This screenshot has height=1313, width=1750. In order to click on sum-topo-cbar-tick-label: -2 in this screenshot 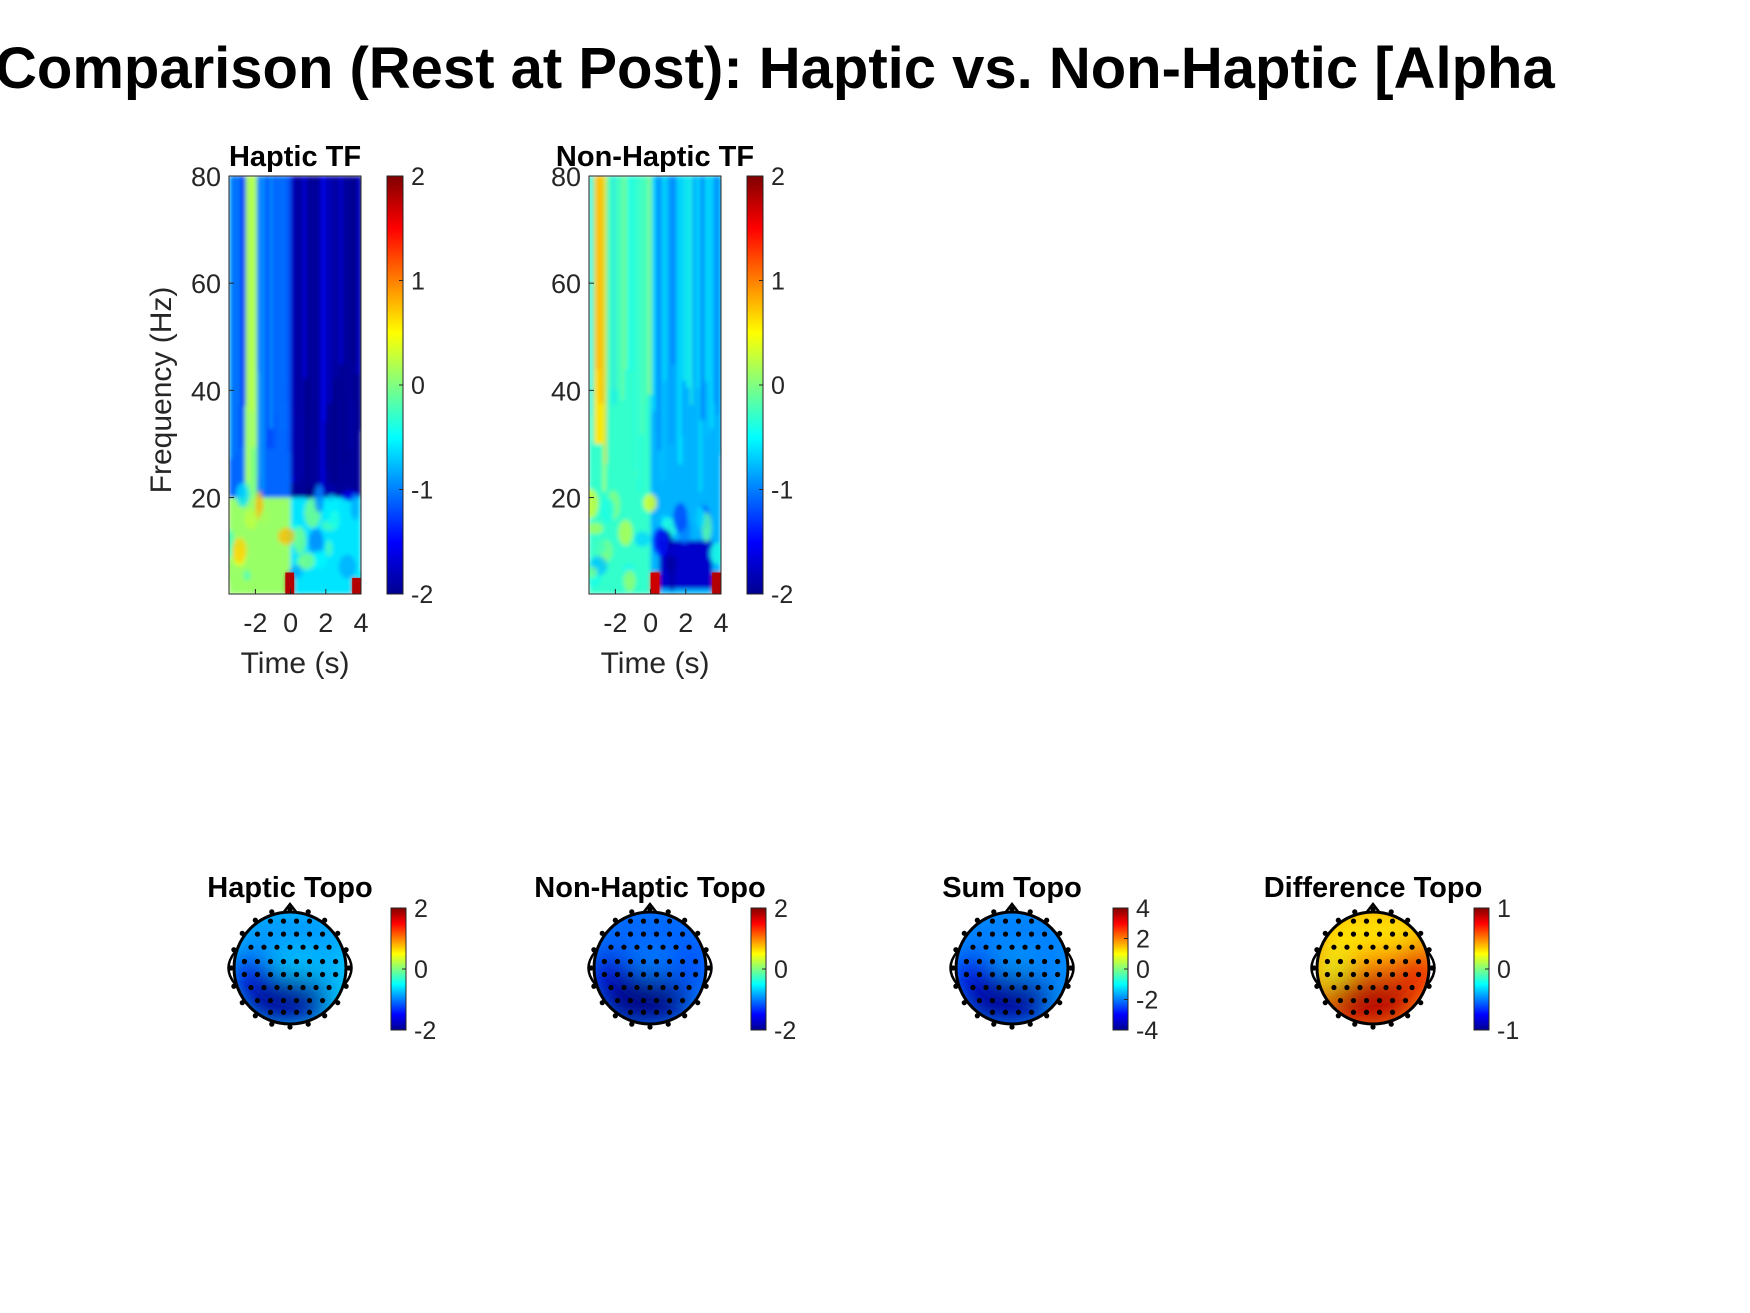, I will do `click(1147, 1001)`.